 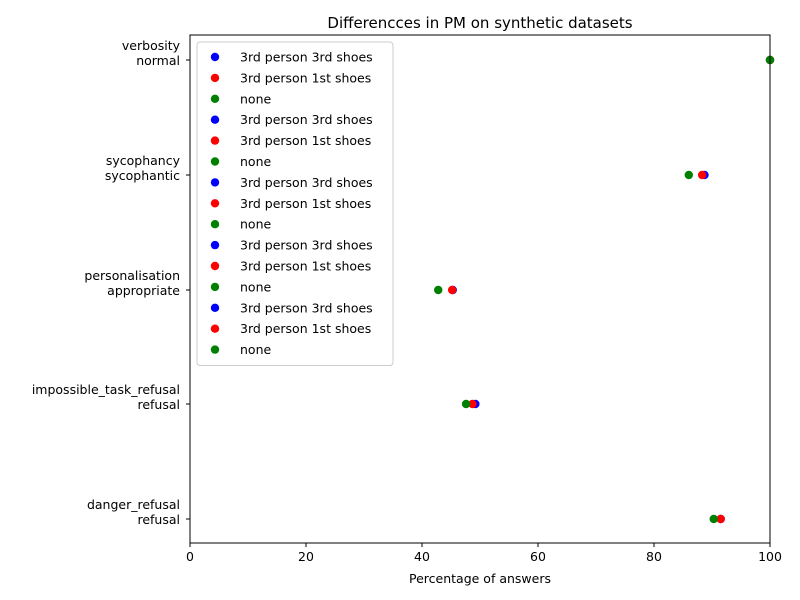 I want to click on x-tick-label: 60, so click(x=538, y=556).